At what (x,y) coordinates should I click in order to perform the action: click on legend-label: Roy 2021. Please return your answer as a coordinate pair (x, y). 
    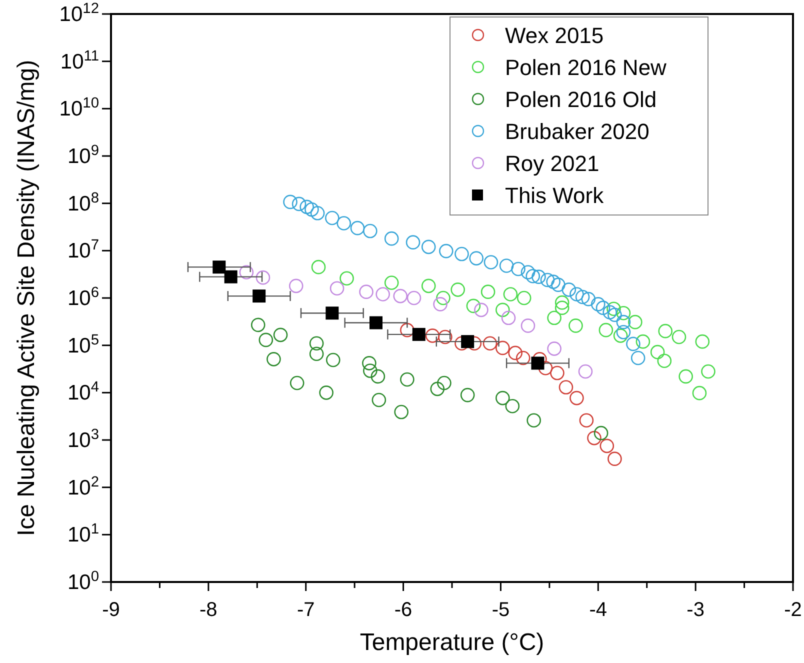
    Looking at the image, I should click on (552, 163).